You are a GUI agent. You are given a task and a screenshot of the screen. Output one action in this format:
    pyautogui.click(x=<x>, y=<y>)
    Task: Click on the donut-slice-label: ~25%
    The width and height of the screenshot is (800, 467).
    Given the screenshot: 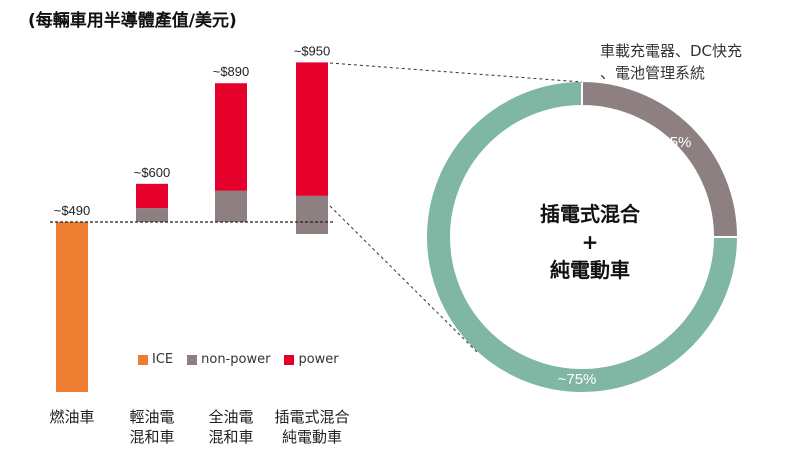 What is the action you would take?
    pyautogui.click(x=672, y=142)
    